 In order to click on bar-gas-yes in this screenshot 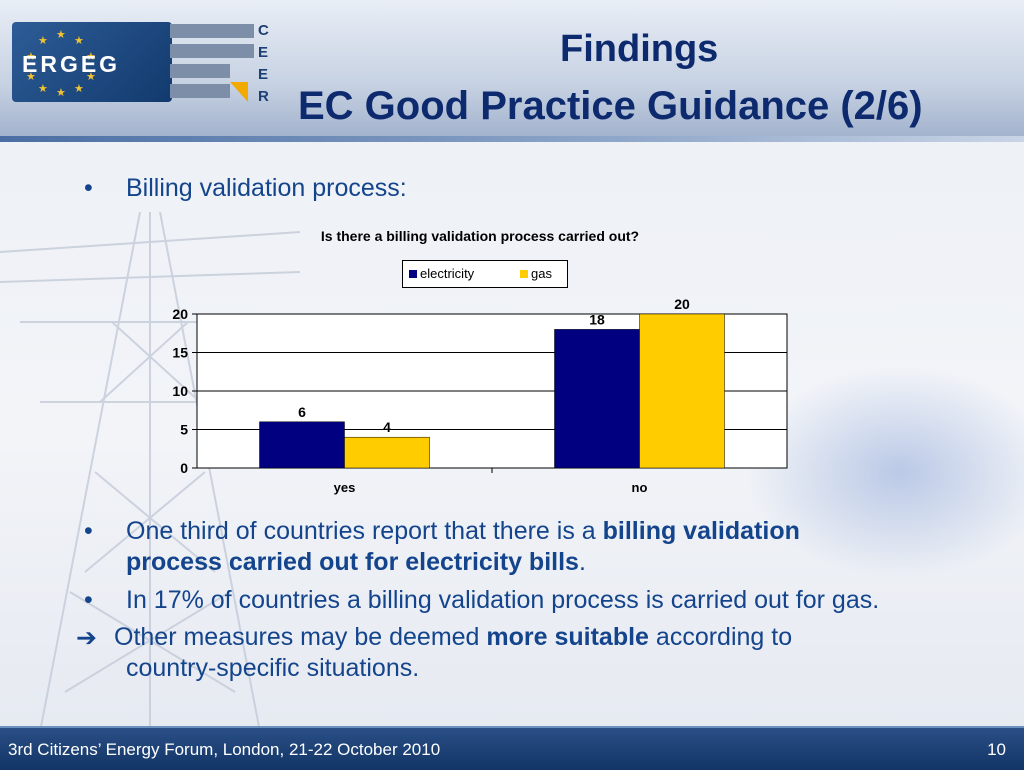, I will do `click(387, 452)`.